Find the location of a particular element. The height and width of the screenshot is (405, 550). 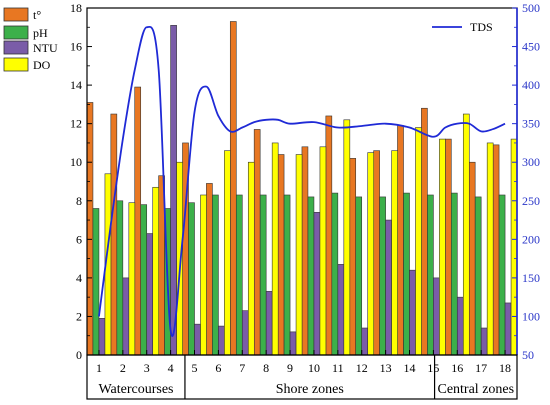

legend-swatch-ntu is located at coordinates (16, 47).